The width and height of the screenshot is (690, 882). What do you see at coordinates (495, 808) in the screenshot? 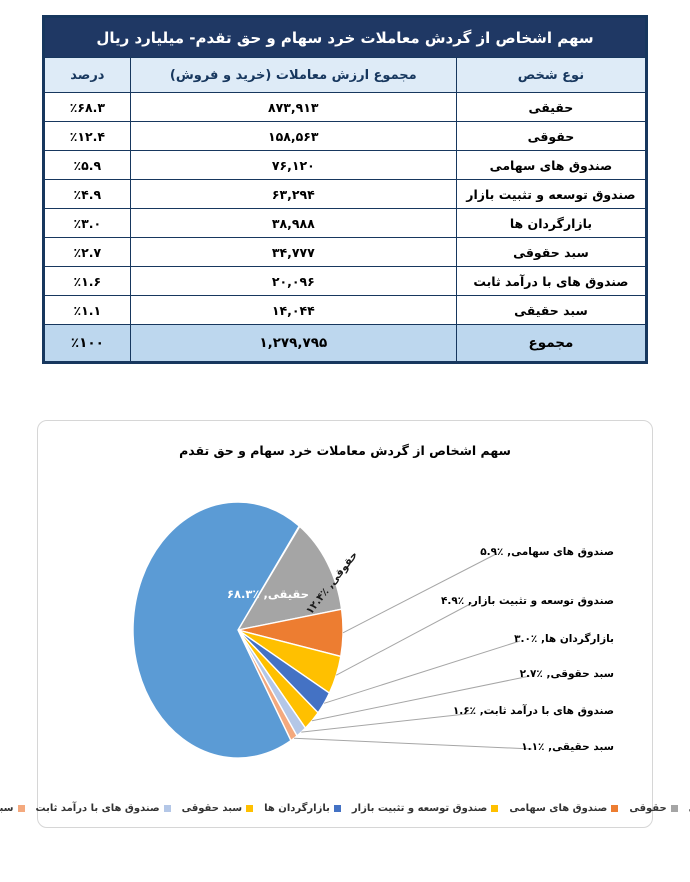
I see `legend-swatch-market-dev-stabilization-fund` at bounding box center [495, 808].